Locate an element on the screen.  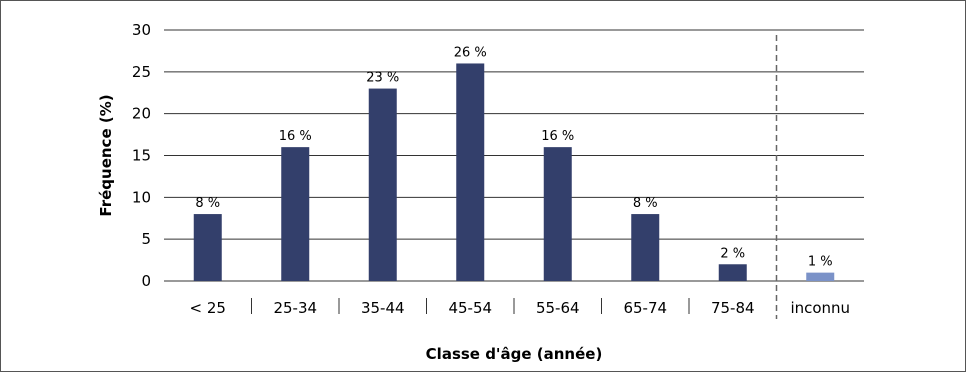
x-category-separators is located at coordinates (470, 306).